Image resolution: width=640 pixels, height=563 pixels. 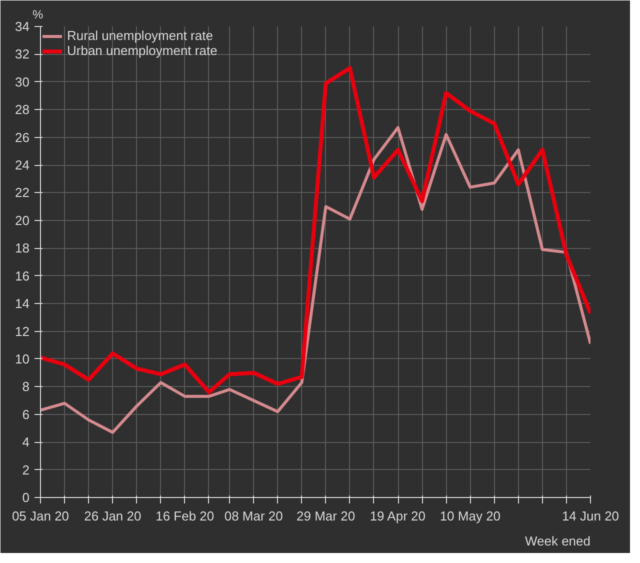 I want to click on x-tick-label: 29 Mar 20, so click(x=326, y=516).